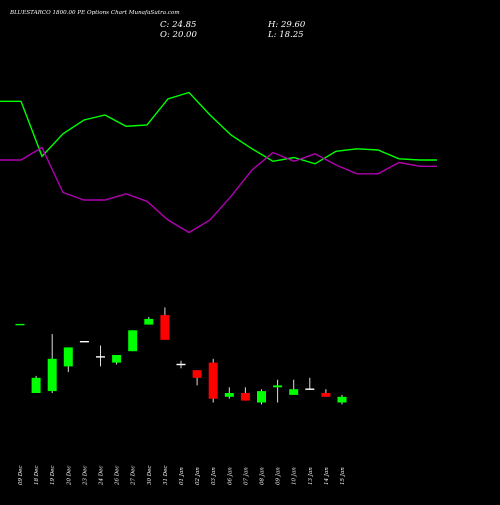  What do you see at coordinates (37, 476) in the screenshot?
I see `x-tick-label: 18 Dec` at bounding box center [37, 476].